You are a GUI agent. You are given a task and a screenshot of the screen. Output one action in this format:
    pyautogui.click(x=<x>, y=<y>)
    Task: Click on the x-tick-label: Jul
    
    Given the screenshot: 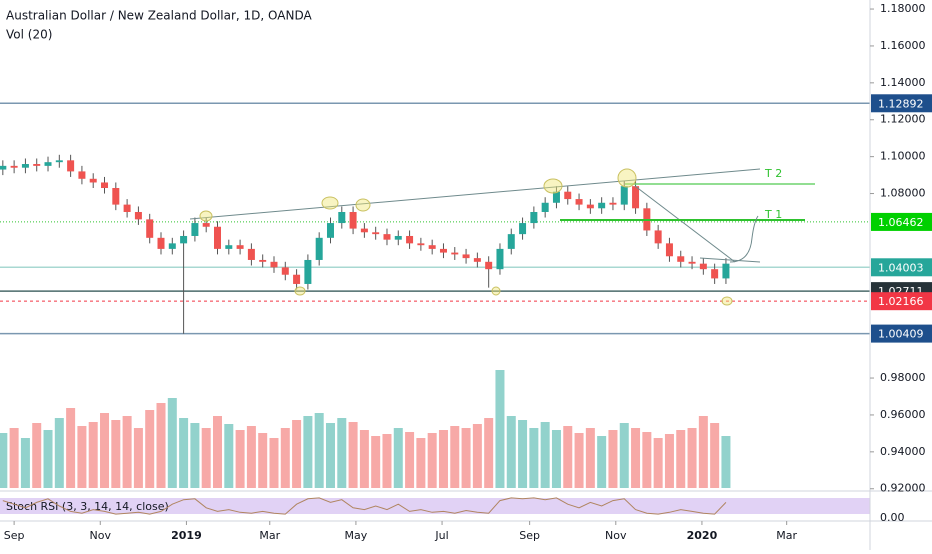 What is the action you would take?
    pyautogui.click(x=441, y=535)
    